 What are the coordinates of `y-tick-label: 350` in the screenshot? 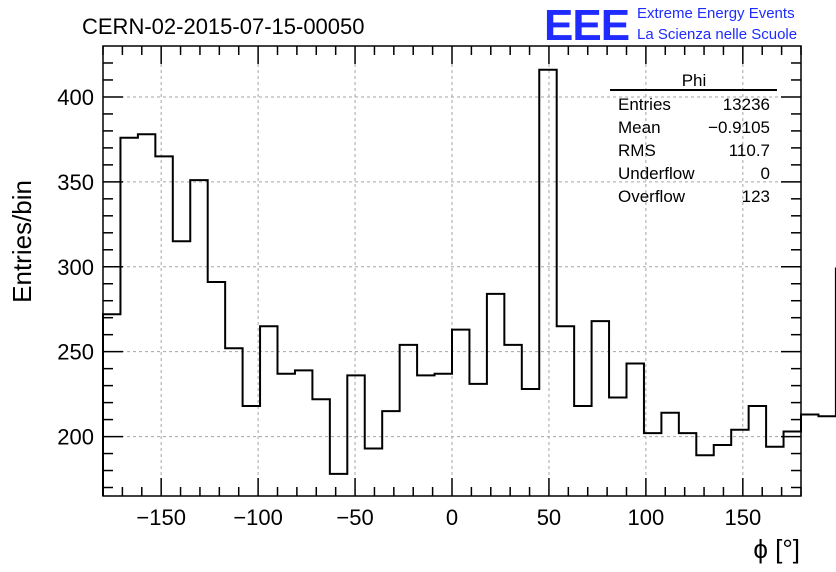 It's located at (75, 182).